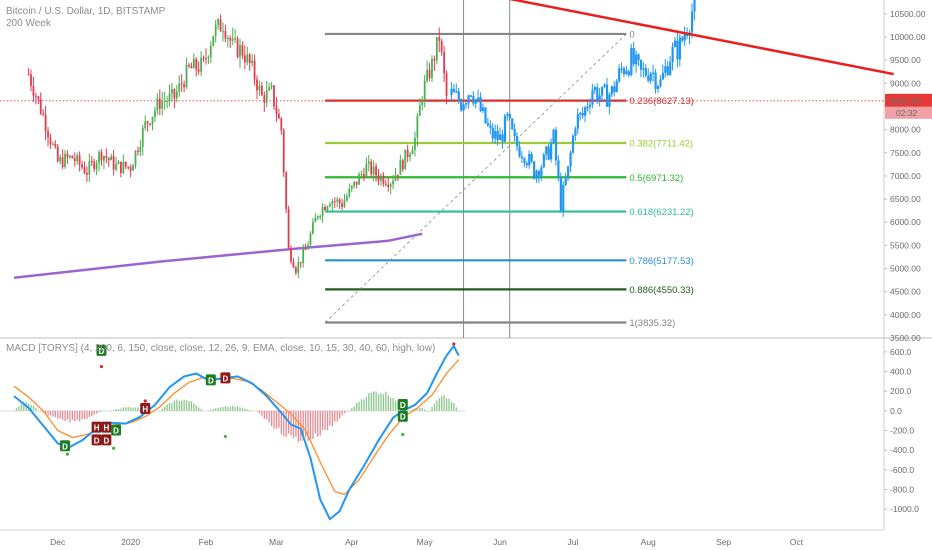 The width and height of the screenshot is (932, 550). What do you see at coordinates (723, 542) in the screenshot?
I see `time-tick-label: Sep` at bounding box center [723, 542].